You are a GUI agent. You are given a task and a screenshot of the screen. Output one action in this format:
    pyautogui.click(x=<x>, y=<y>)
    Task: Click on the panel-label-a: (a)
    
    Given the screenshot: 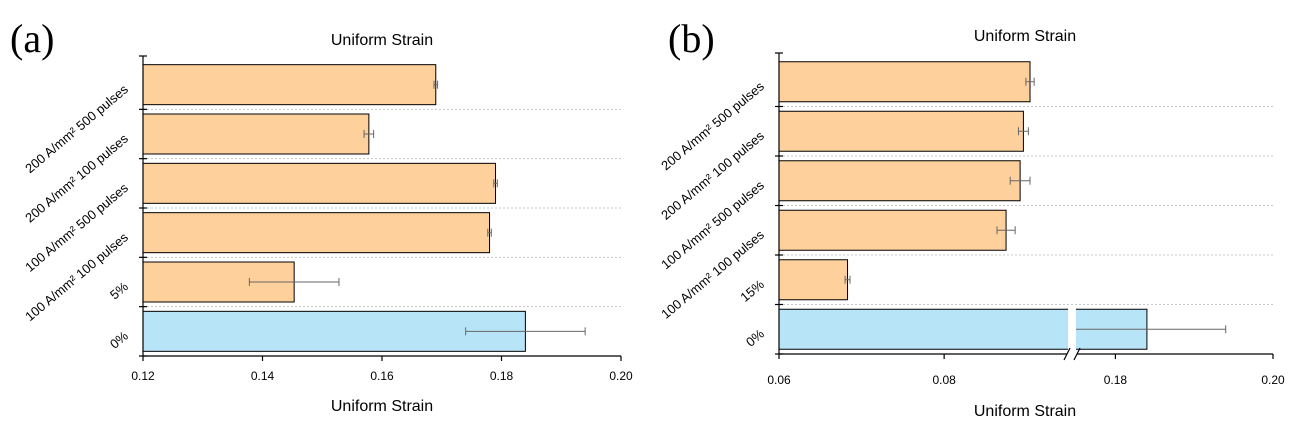 What is the action you would take?
    pyautogui.click(x=32, y=38)
    